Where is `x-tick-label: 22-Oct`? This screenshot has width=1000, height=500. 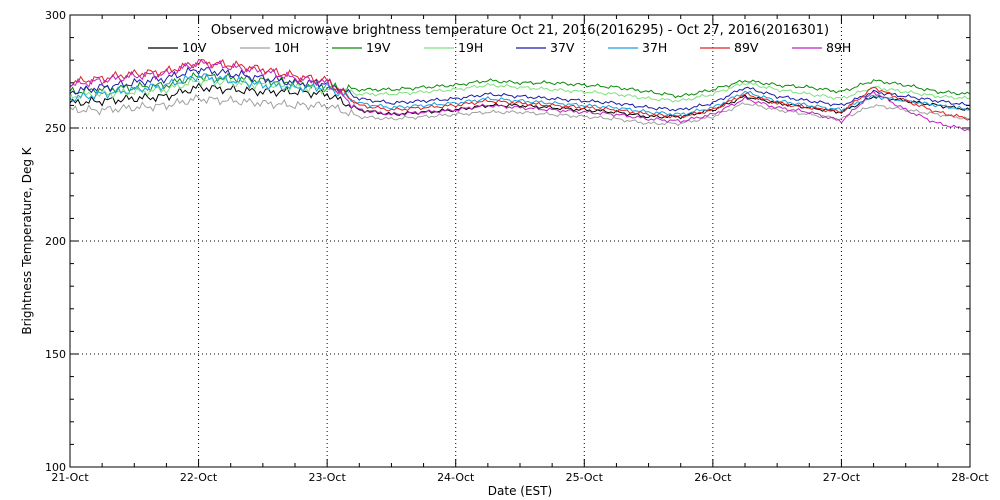 x-tick-label: 22-Oct is located at coordinates (199, 477).